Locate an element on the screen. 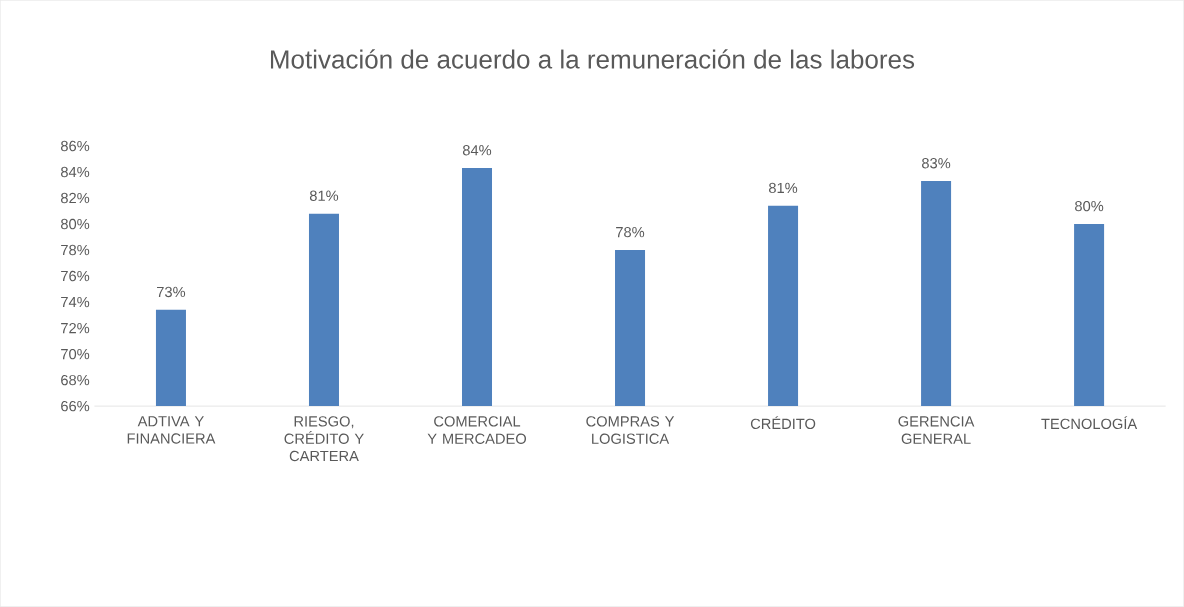 This screenshot has width=1184, height=607. x-tick-label: CRÉDITO is located at coordinates (783, 423).